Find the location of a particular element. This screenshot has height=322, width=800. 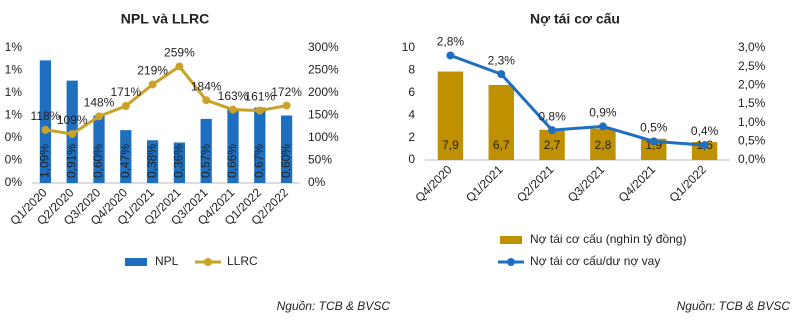

line-value-label: 0,5% is located at coordinates (654, 128).